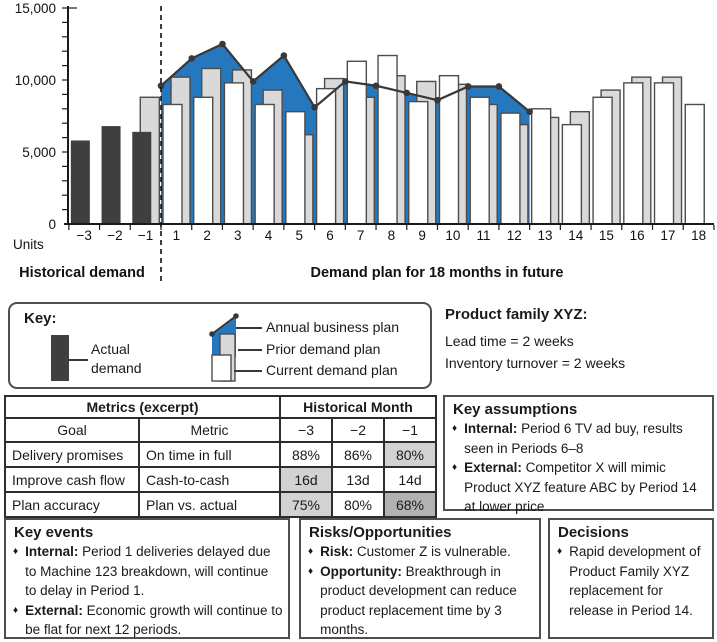 This screenshot has height=642, width=717. I want to click on x-tick-label: 2, so click(207, 235).